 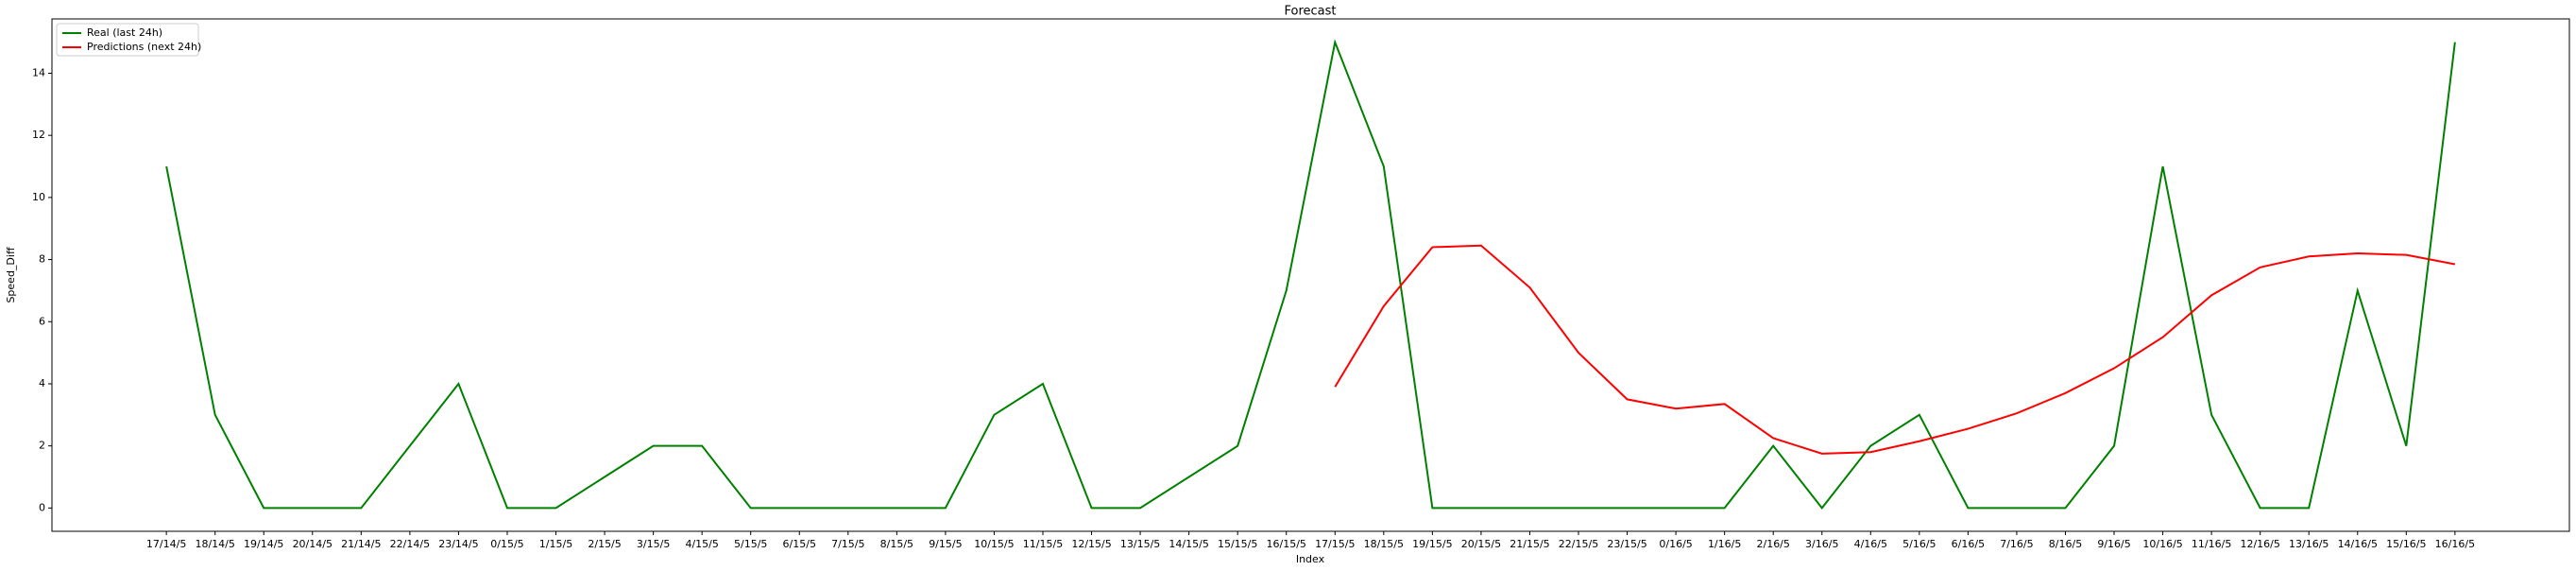 I want to click on x-tick-label: 23/15/5, so click(x=1627, y=544).